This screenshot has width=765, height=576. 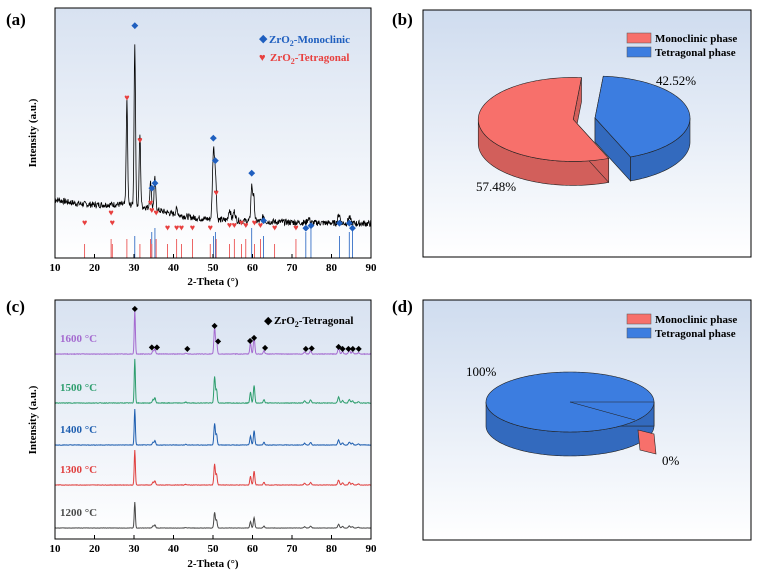 What do you see at coordinates (268, 321) in the screenshot?
I see `legend-marker-tetragonal-c: ◆` at bounding box center [268, 321].